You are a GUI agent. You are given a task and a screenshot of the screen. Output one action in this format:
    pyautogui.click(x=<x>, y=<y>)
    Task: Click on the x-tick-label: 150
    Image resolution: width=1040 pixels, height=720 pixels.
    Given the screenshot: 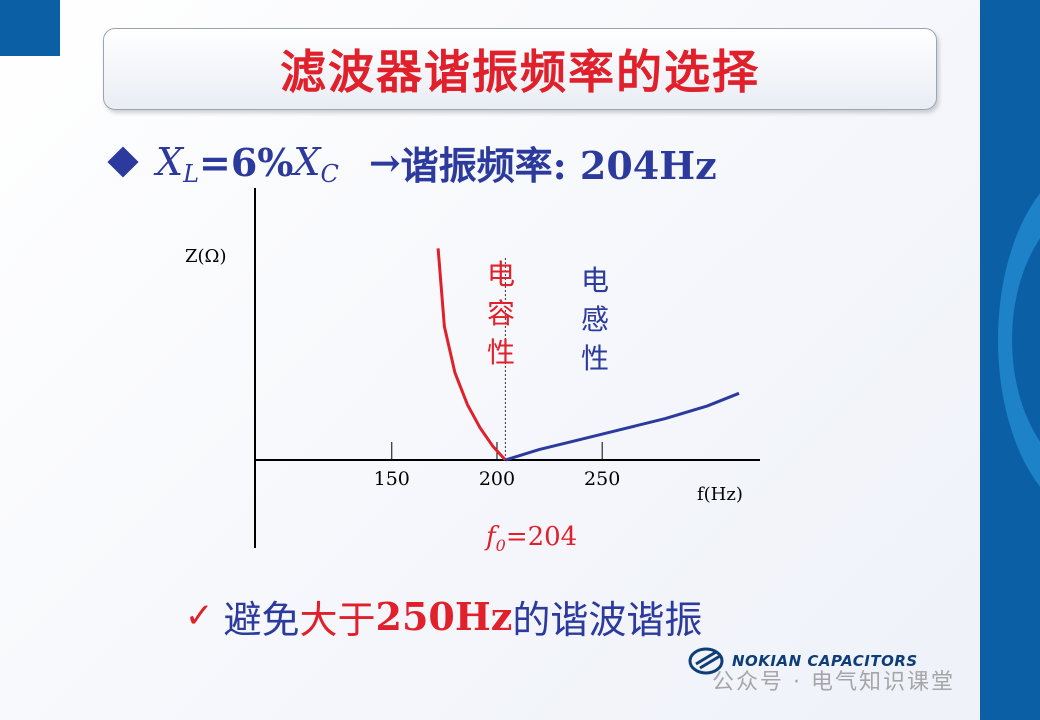 What is the action you would take?
    pyautogui.click(x=392, y=479)
    